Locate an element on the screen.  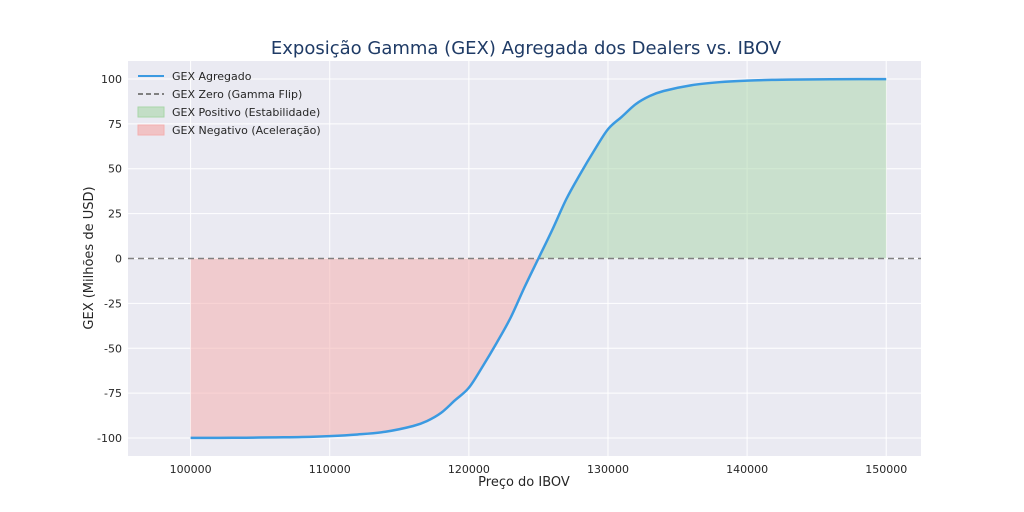
x-tick-label: 130000 is located at coordinates (608, 469).